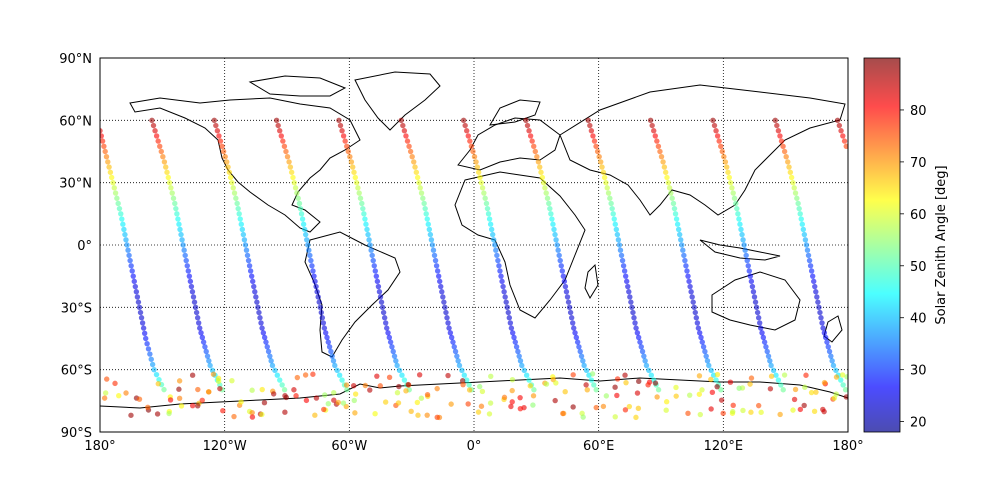 Image resolution: width=1000 pixels, height=500 pixels. What do you see at coordinates (918, 163) in the screenshot?
I see `colorbar-tick-label: 70` at bounding box center [918, 163].